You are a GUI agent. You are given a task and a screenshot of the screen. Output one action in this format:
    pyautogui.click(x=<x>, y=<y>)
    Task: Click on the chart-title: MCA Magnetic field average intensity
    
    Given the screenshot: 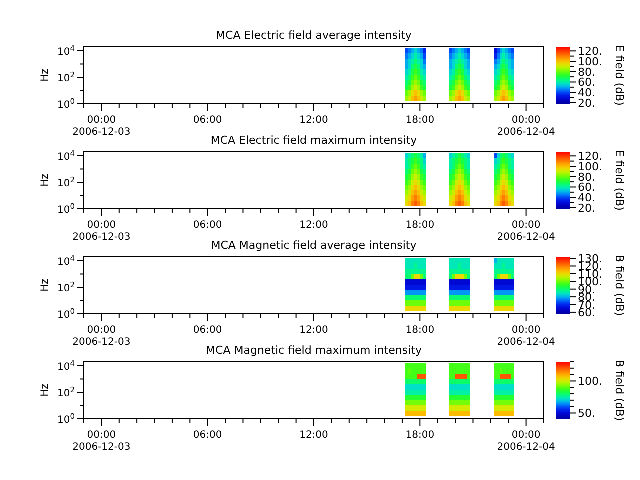 What is the action you would take?
    pyautogui.click(x=314, y=245)
    